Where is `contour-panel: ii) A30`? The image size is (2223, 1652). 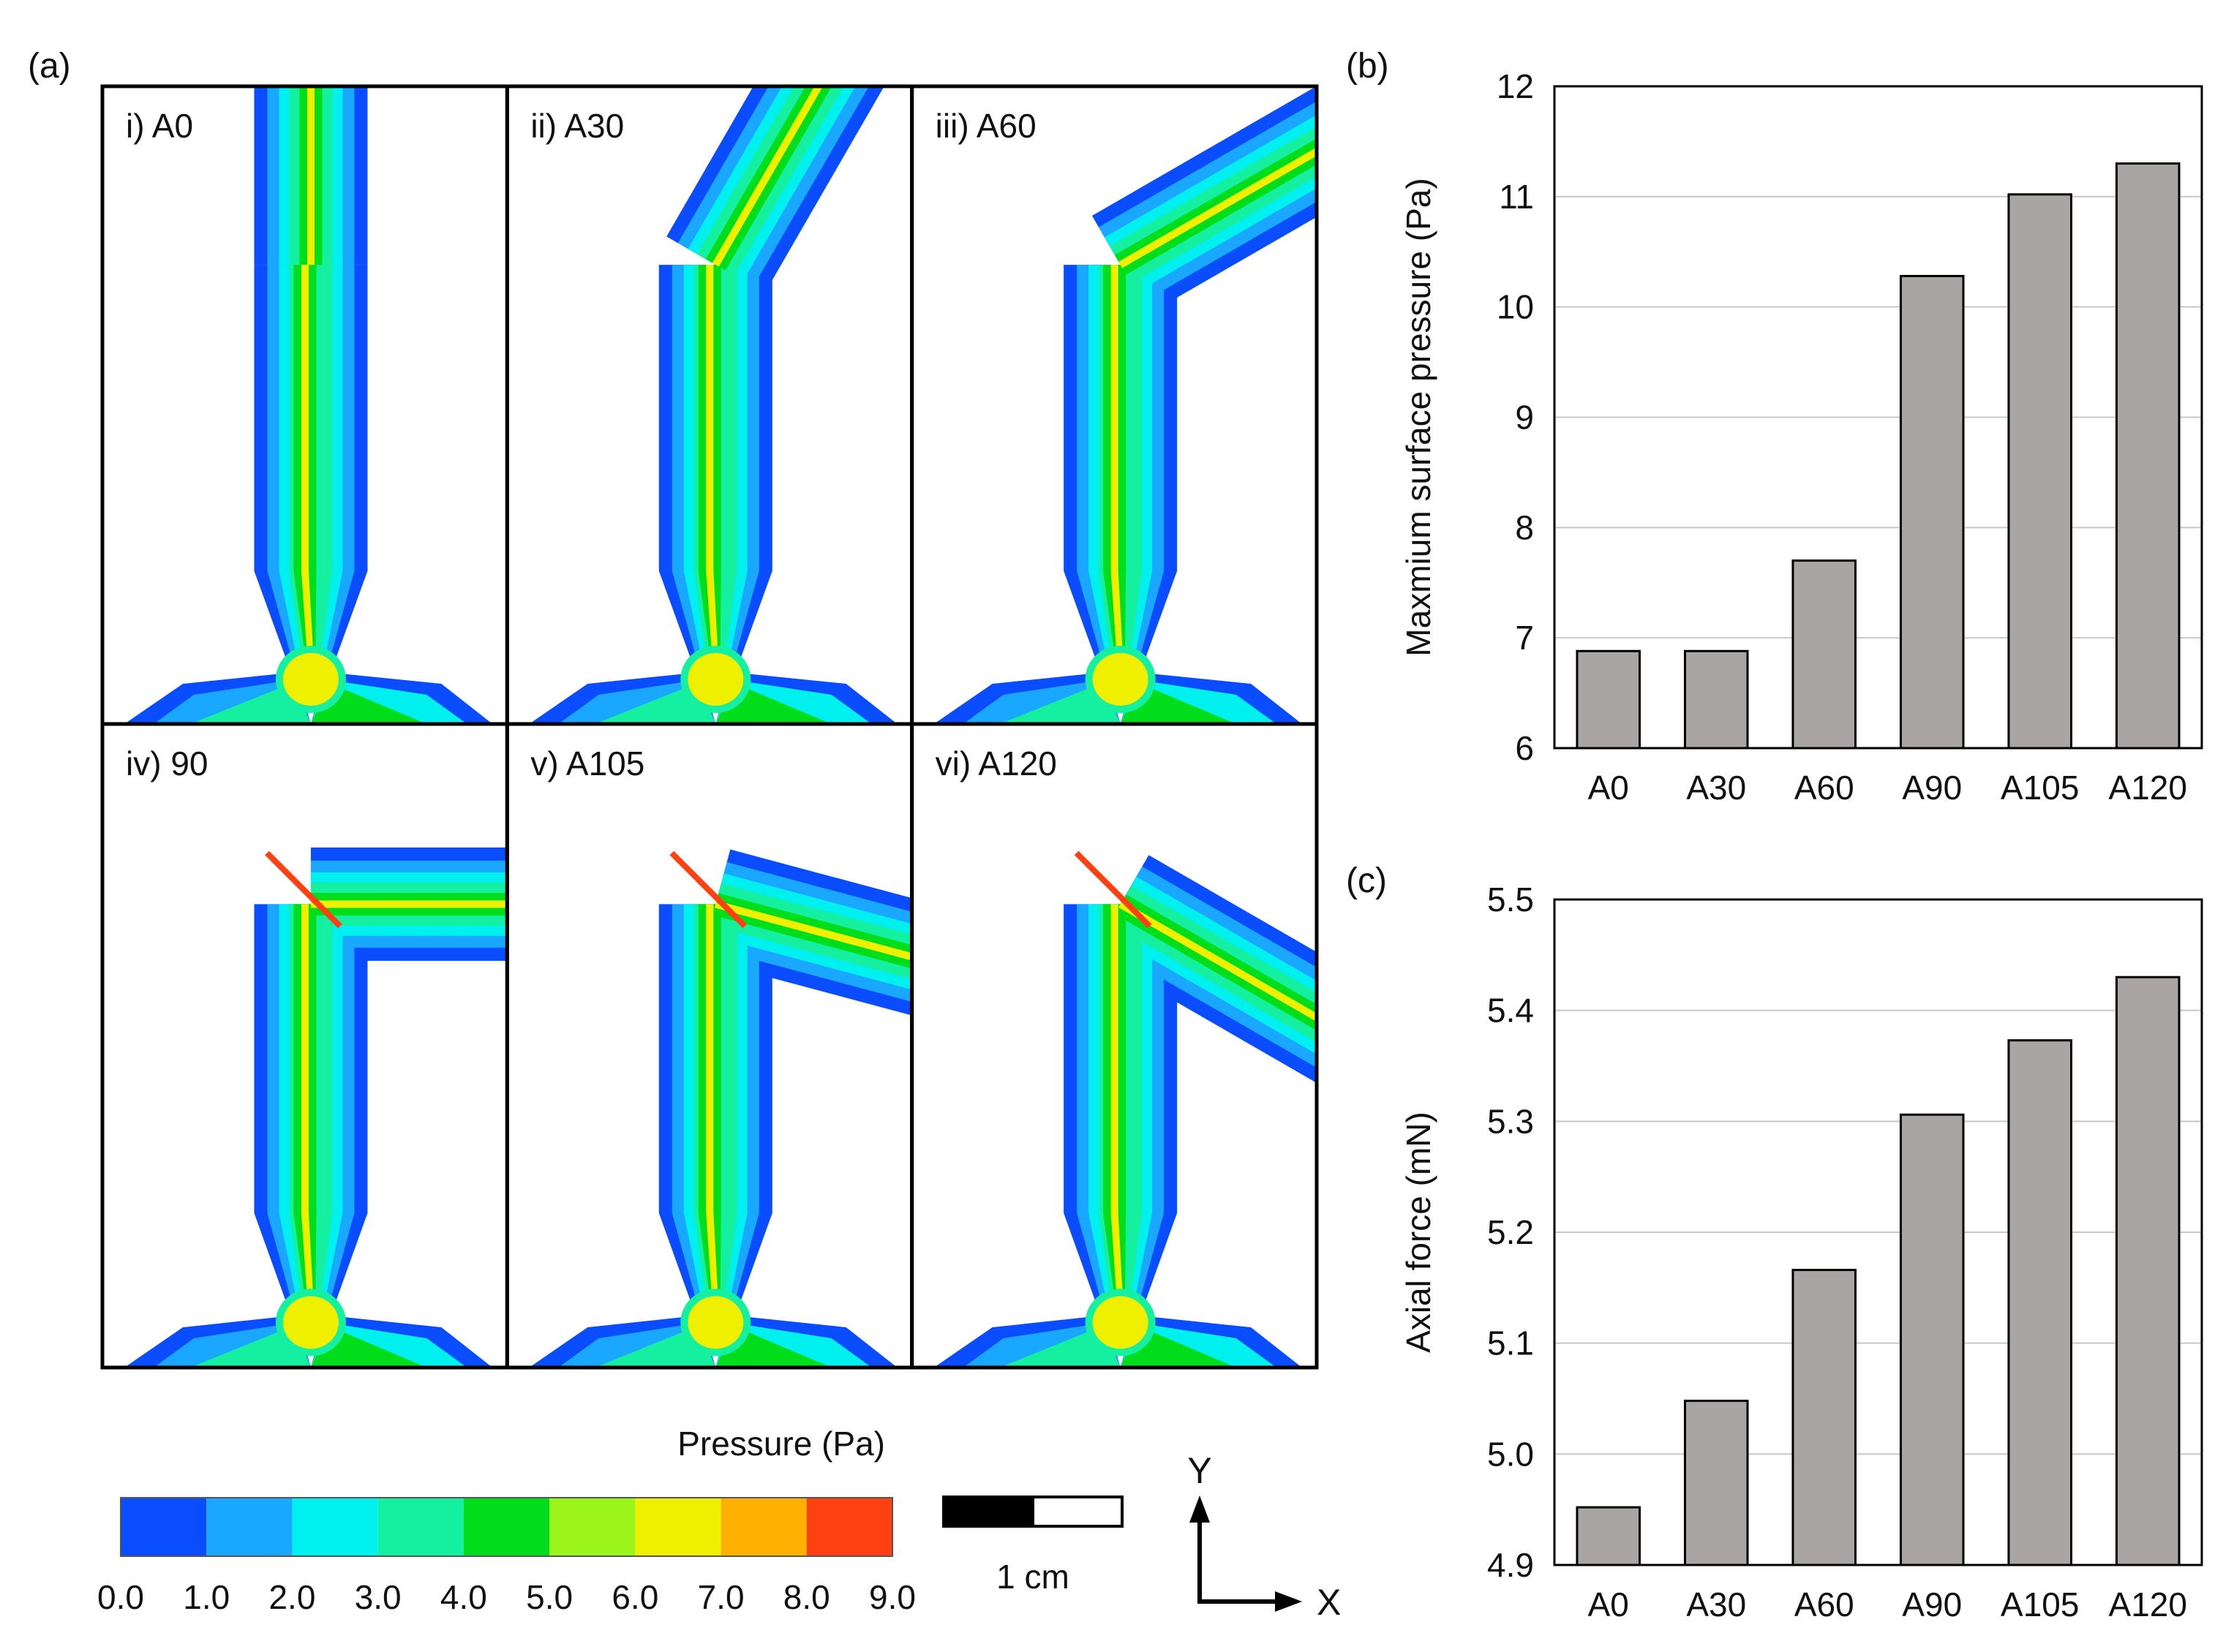 contour-panel: ii) A30 is located at coordinates (709, 405).